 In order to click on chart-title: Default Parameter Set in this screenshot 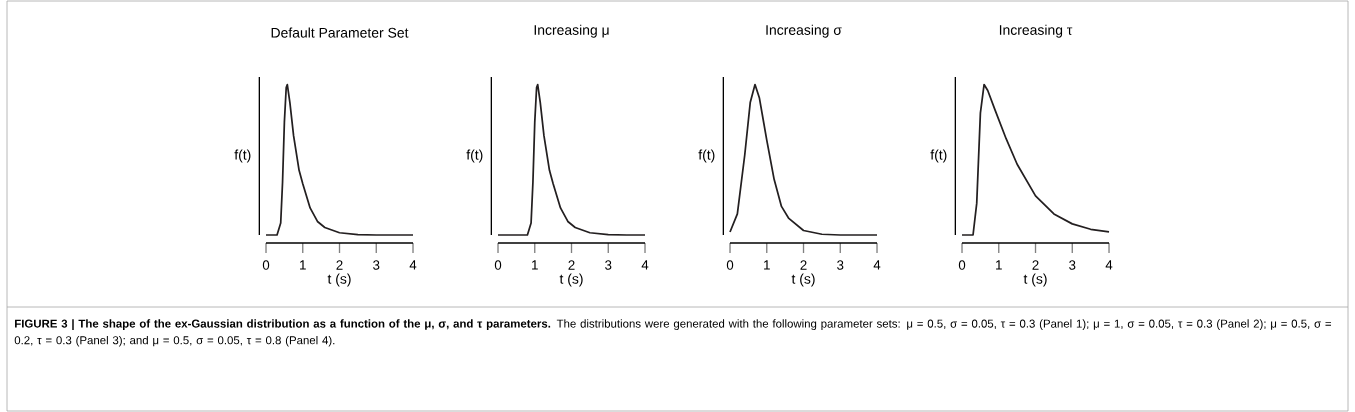, I will do `click(340, 32)`.